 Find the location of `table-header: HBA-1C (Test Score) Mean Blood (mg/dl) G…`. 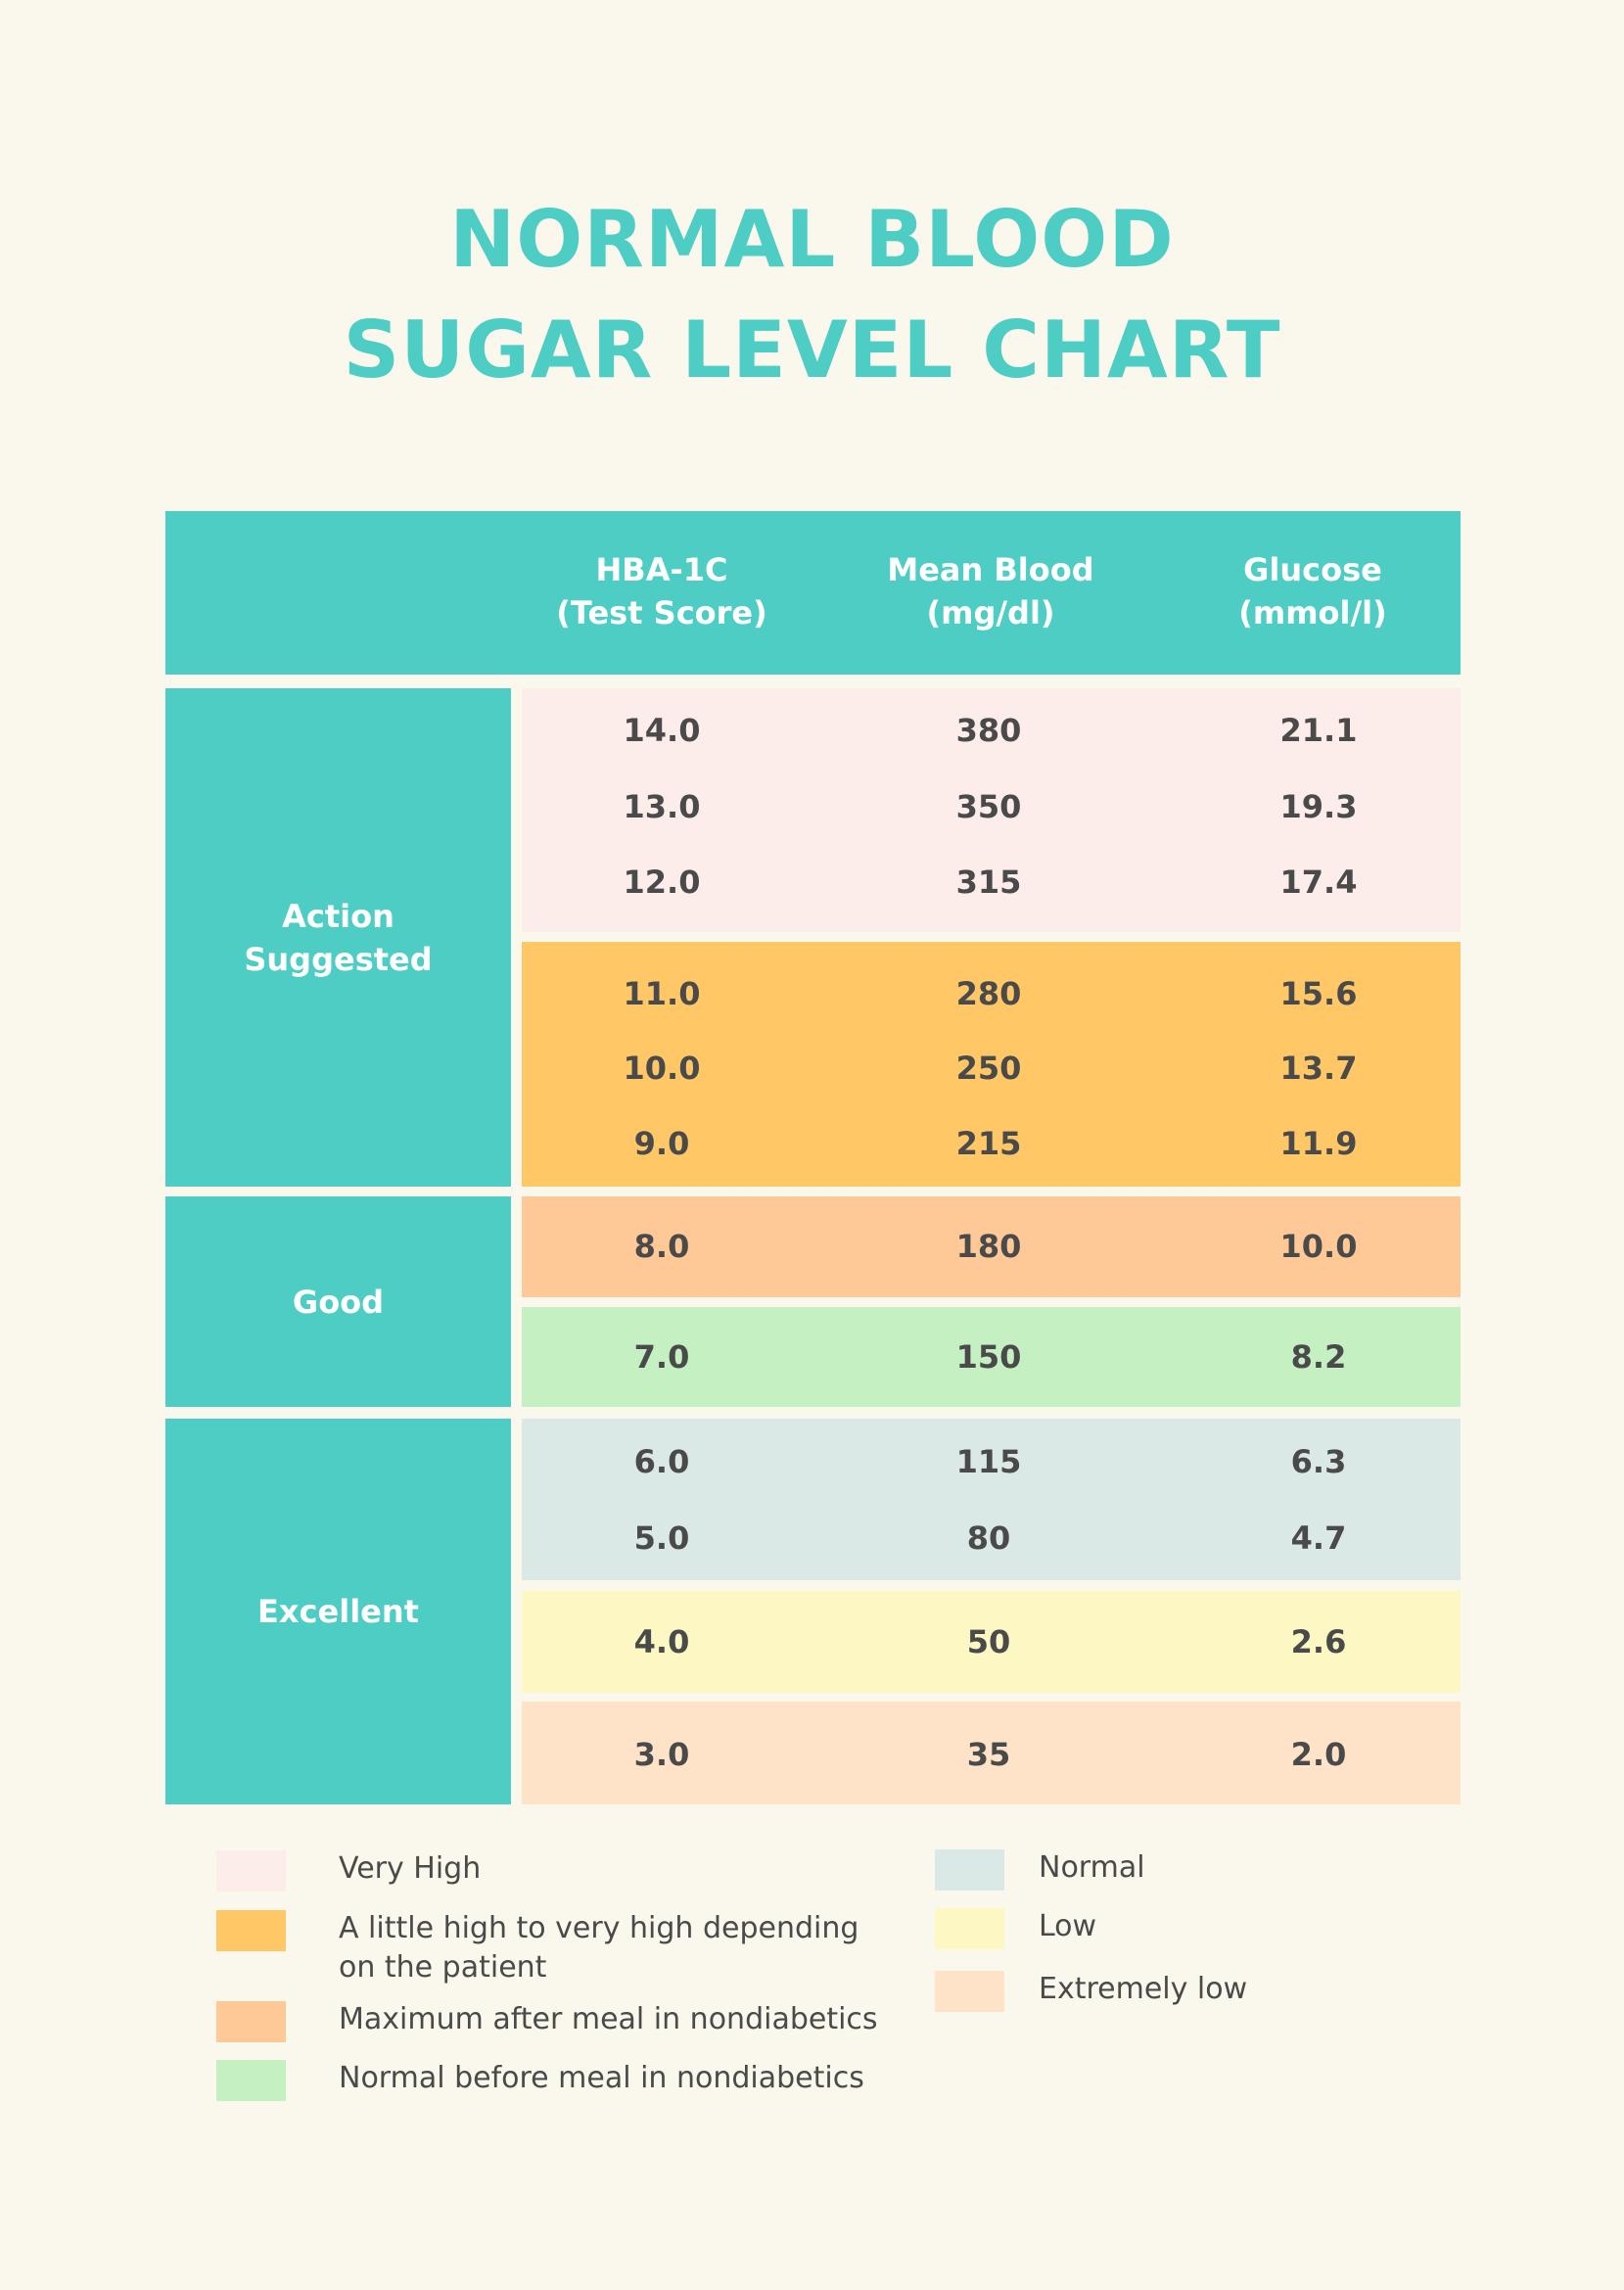

table-header: HBA-1C (Test Score) Mean Blood (mg/dl) G… is located at coordinates (813, 593).